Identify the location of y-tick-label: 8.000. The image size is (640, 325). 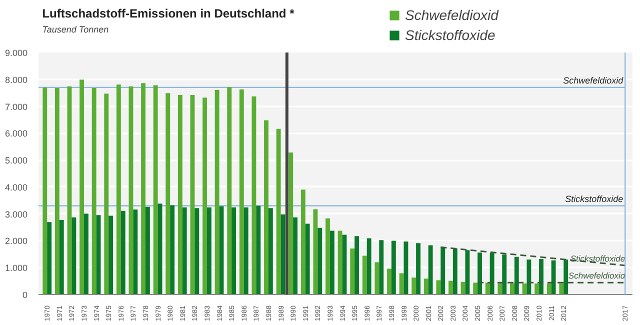
(16, 79).